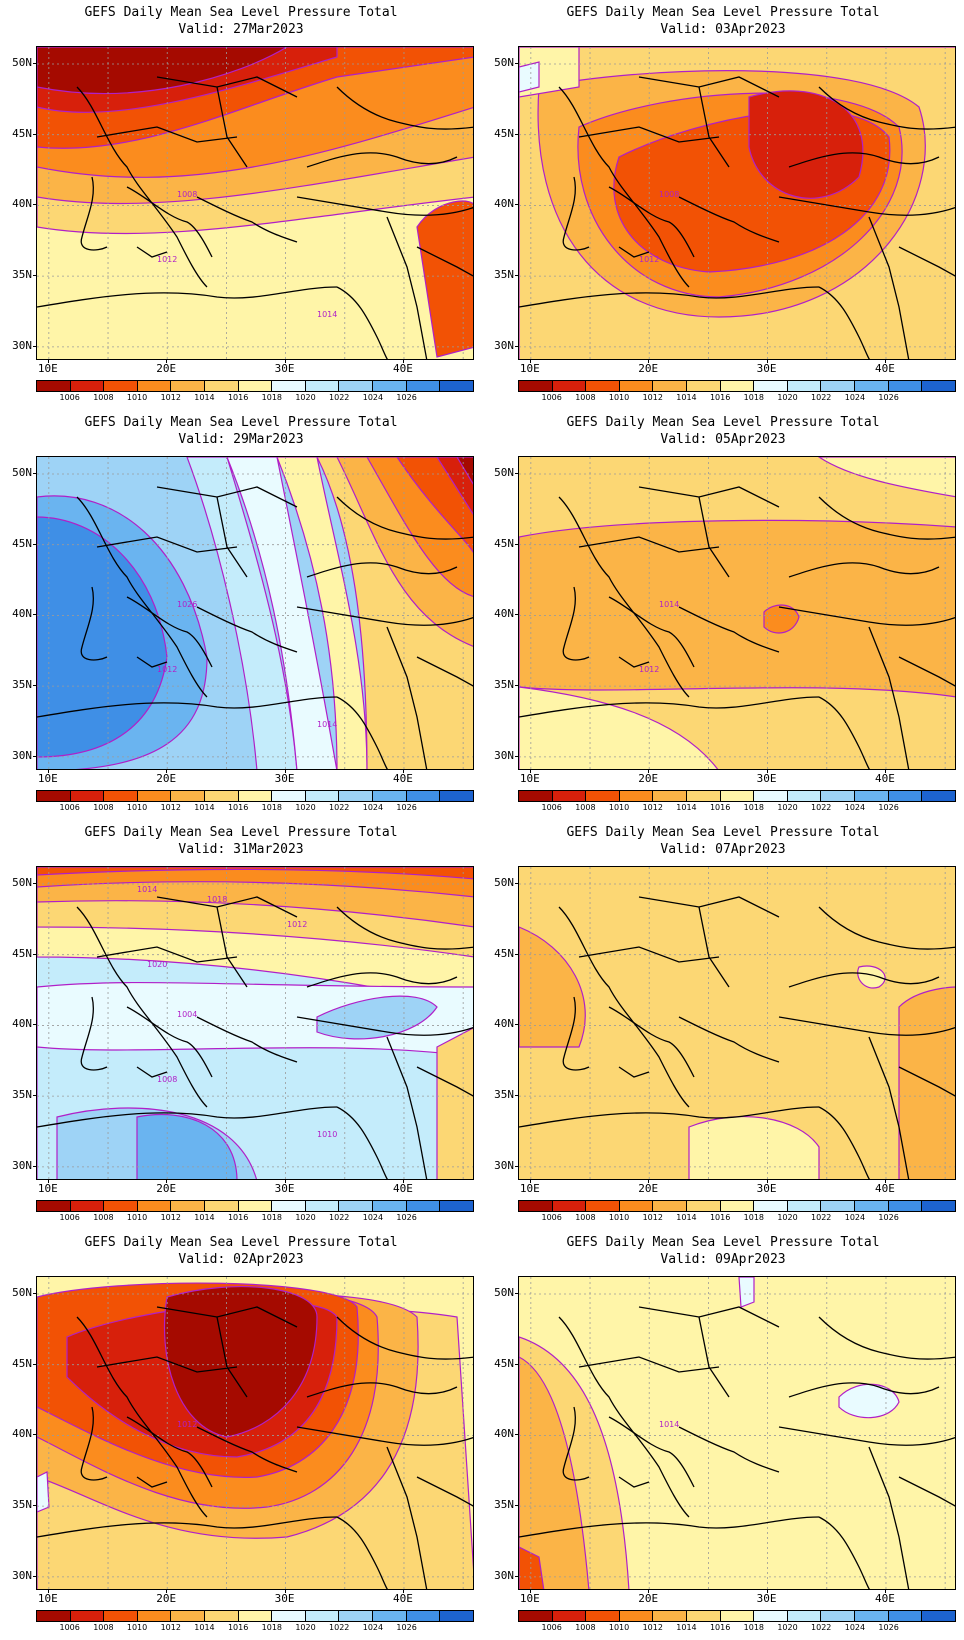 The image size is (964, 1640). Describe the element at coordinates (504, 345) in the screenshot. I see `latitude-label: 30N` at that location.